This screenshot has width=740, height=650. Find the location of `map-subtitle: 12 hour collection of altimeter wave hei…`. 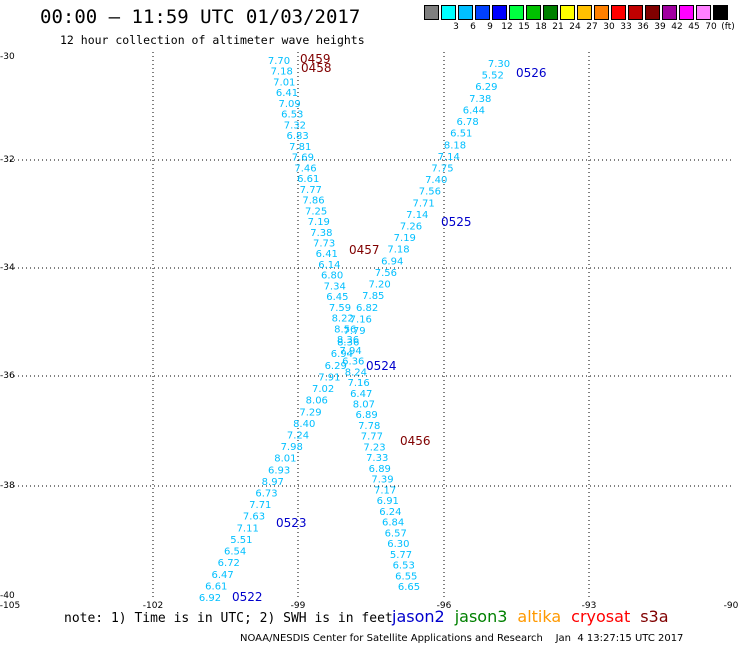

map-subtitle: 12 hour collection of altimeter wave hei… is located at coordinates (212, 40).